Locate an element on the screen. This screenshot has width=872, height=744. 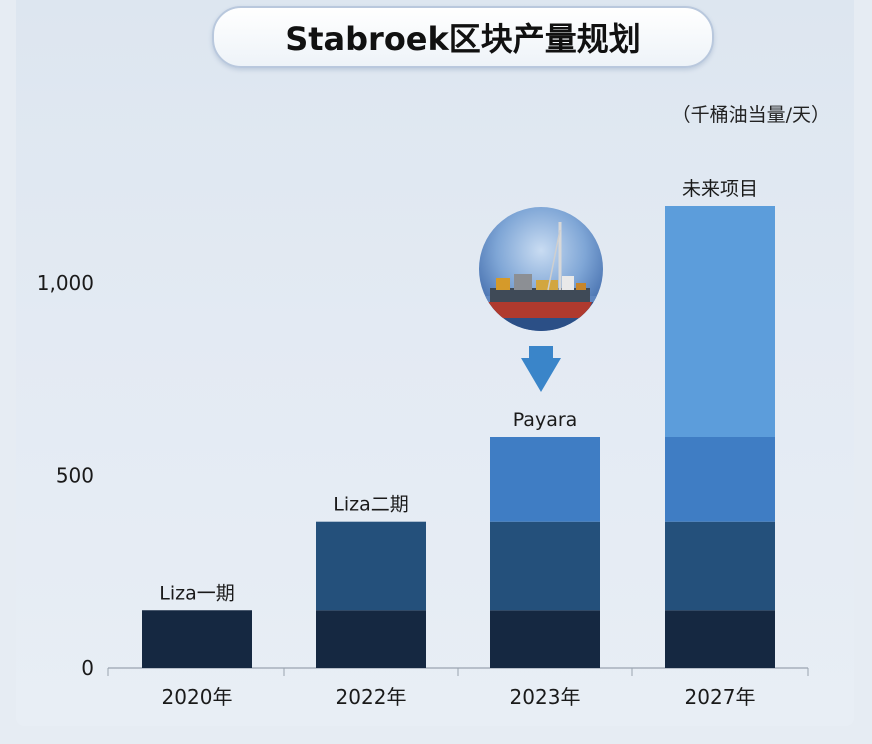
x-tick-label: 2027年 is located at coordinates (720, 697).